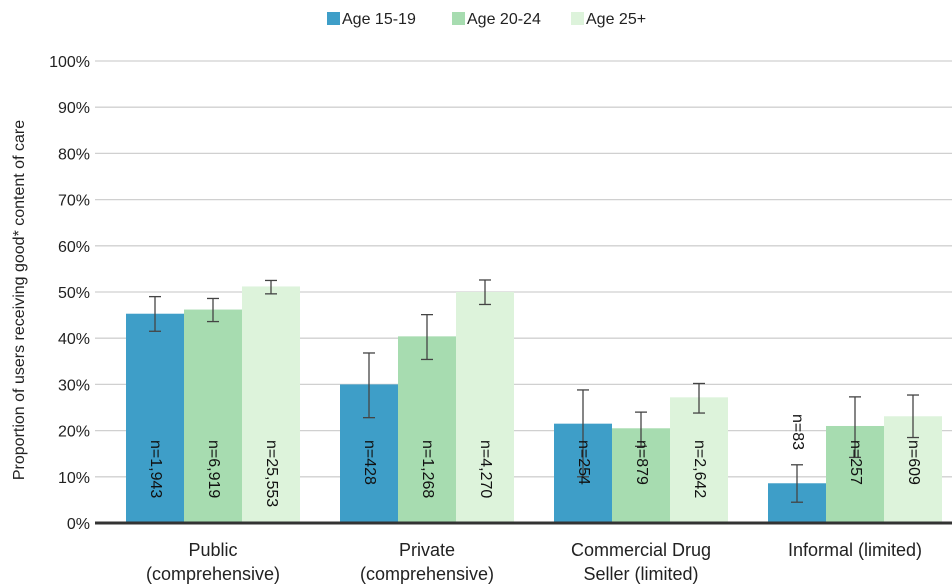 This screenshot has height=585, width=952. What do you see at coordinates (271, 473) in the screenshot?
I see `sample-size-label: n=25,553` at bounding box center [271, 473].